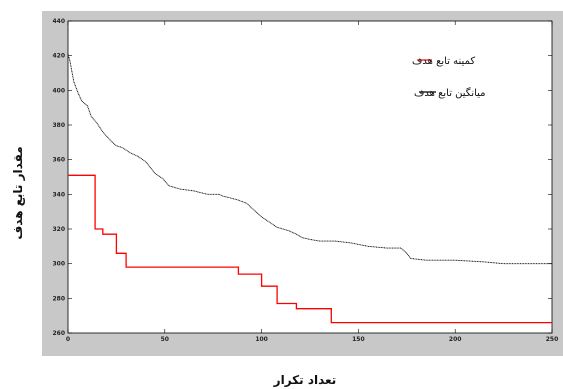  I want to click on y-tick-label: 340, so click(58, 194).